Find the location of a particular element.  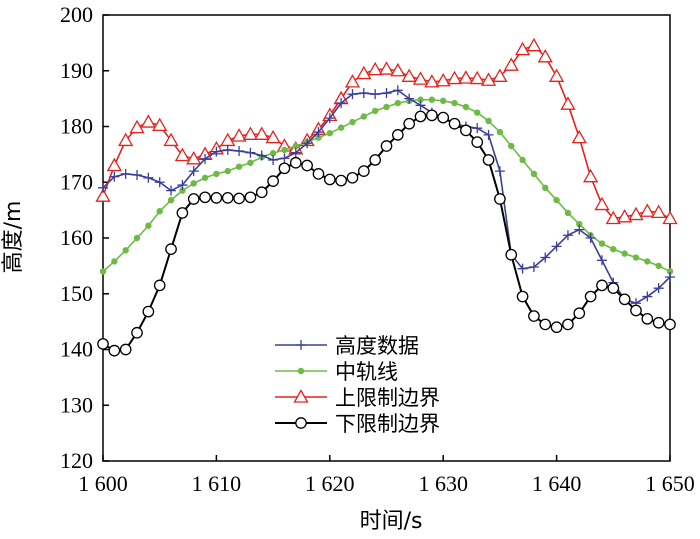

y-tick-label: 130 is located at coordinates (76, 404).